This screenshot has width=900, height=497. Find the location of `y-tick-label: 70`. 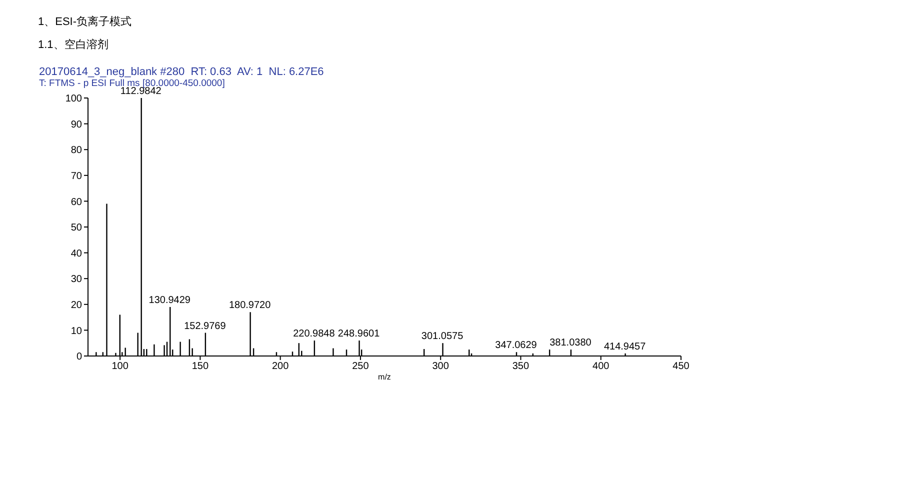

y-tick-label: 70 is located at coordinates (76, 176).